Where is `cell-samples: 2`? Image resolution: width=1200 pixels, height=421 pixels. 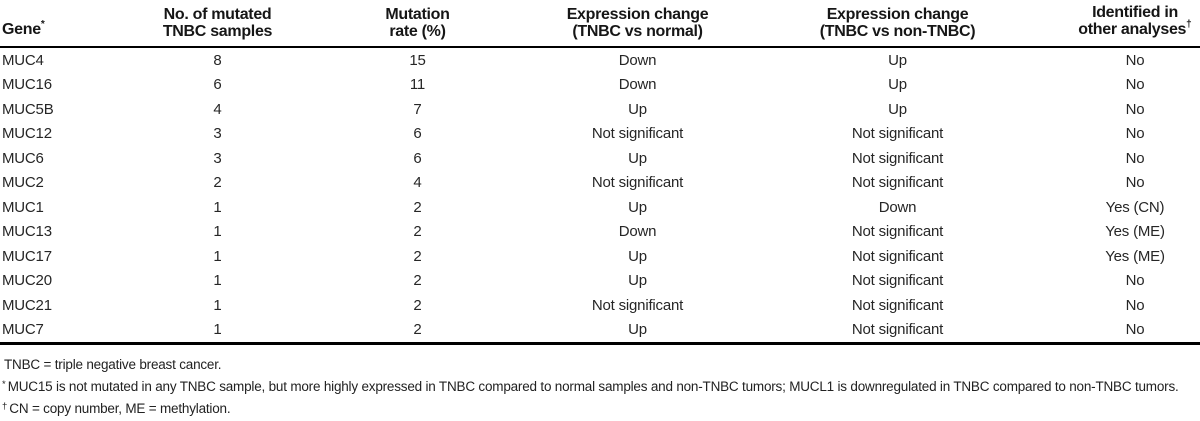 cell-samples: 2 is located at coordinates (217, 183).